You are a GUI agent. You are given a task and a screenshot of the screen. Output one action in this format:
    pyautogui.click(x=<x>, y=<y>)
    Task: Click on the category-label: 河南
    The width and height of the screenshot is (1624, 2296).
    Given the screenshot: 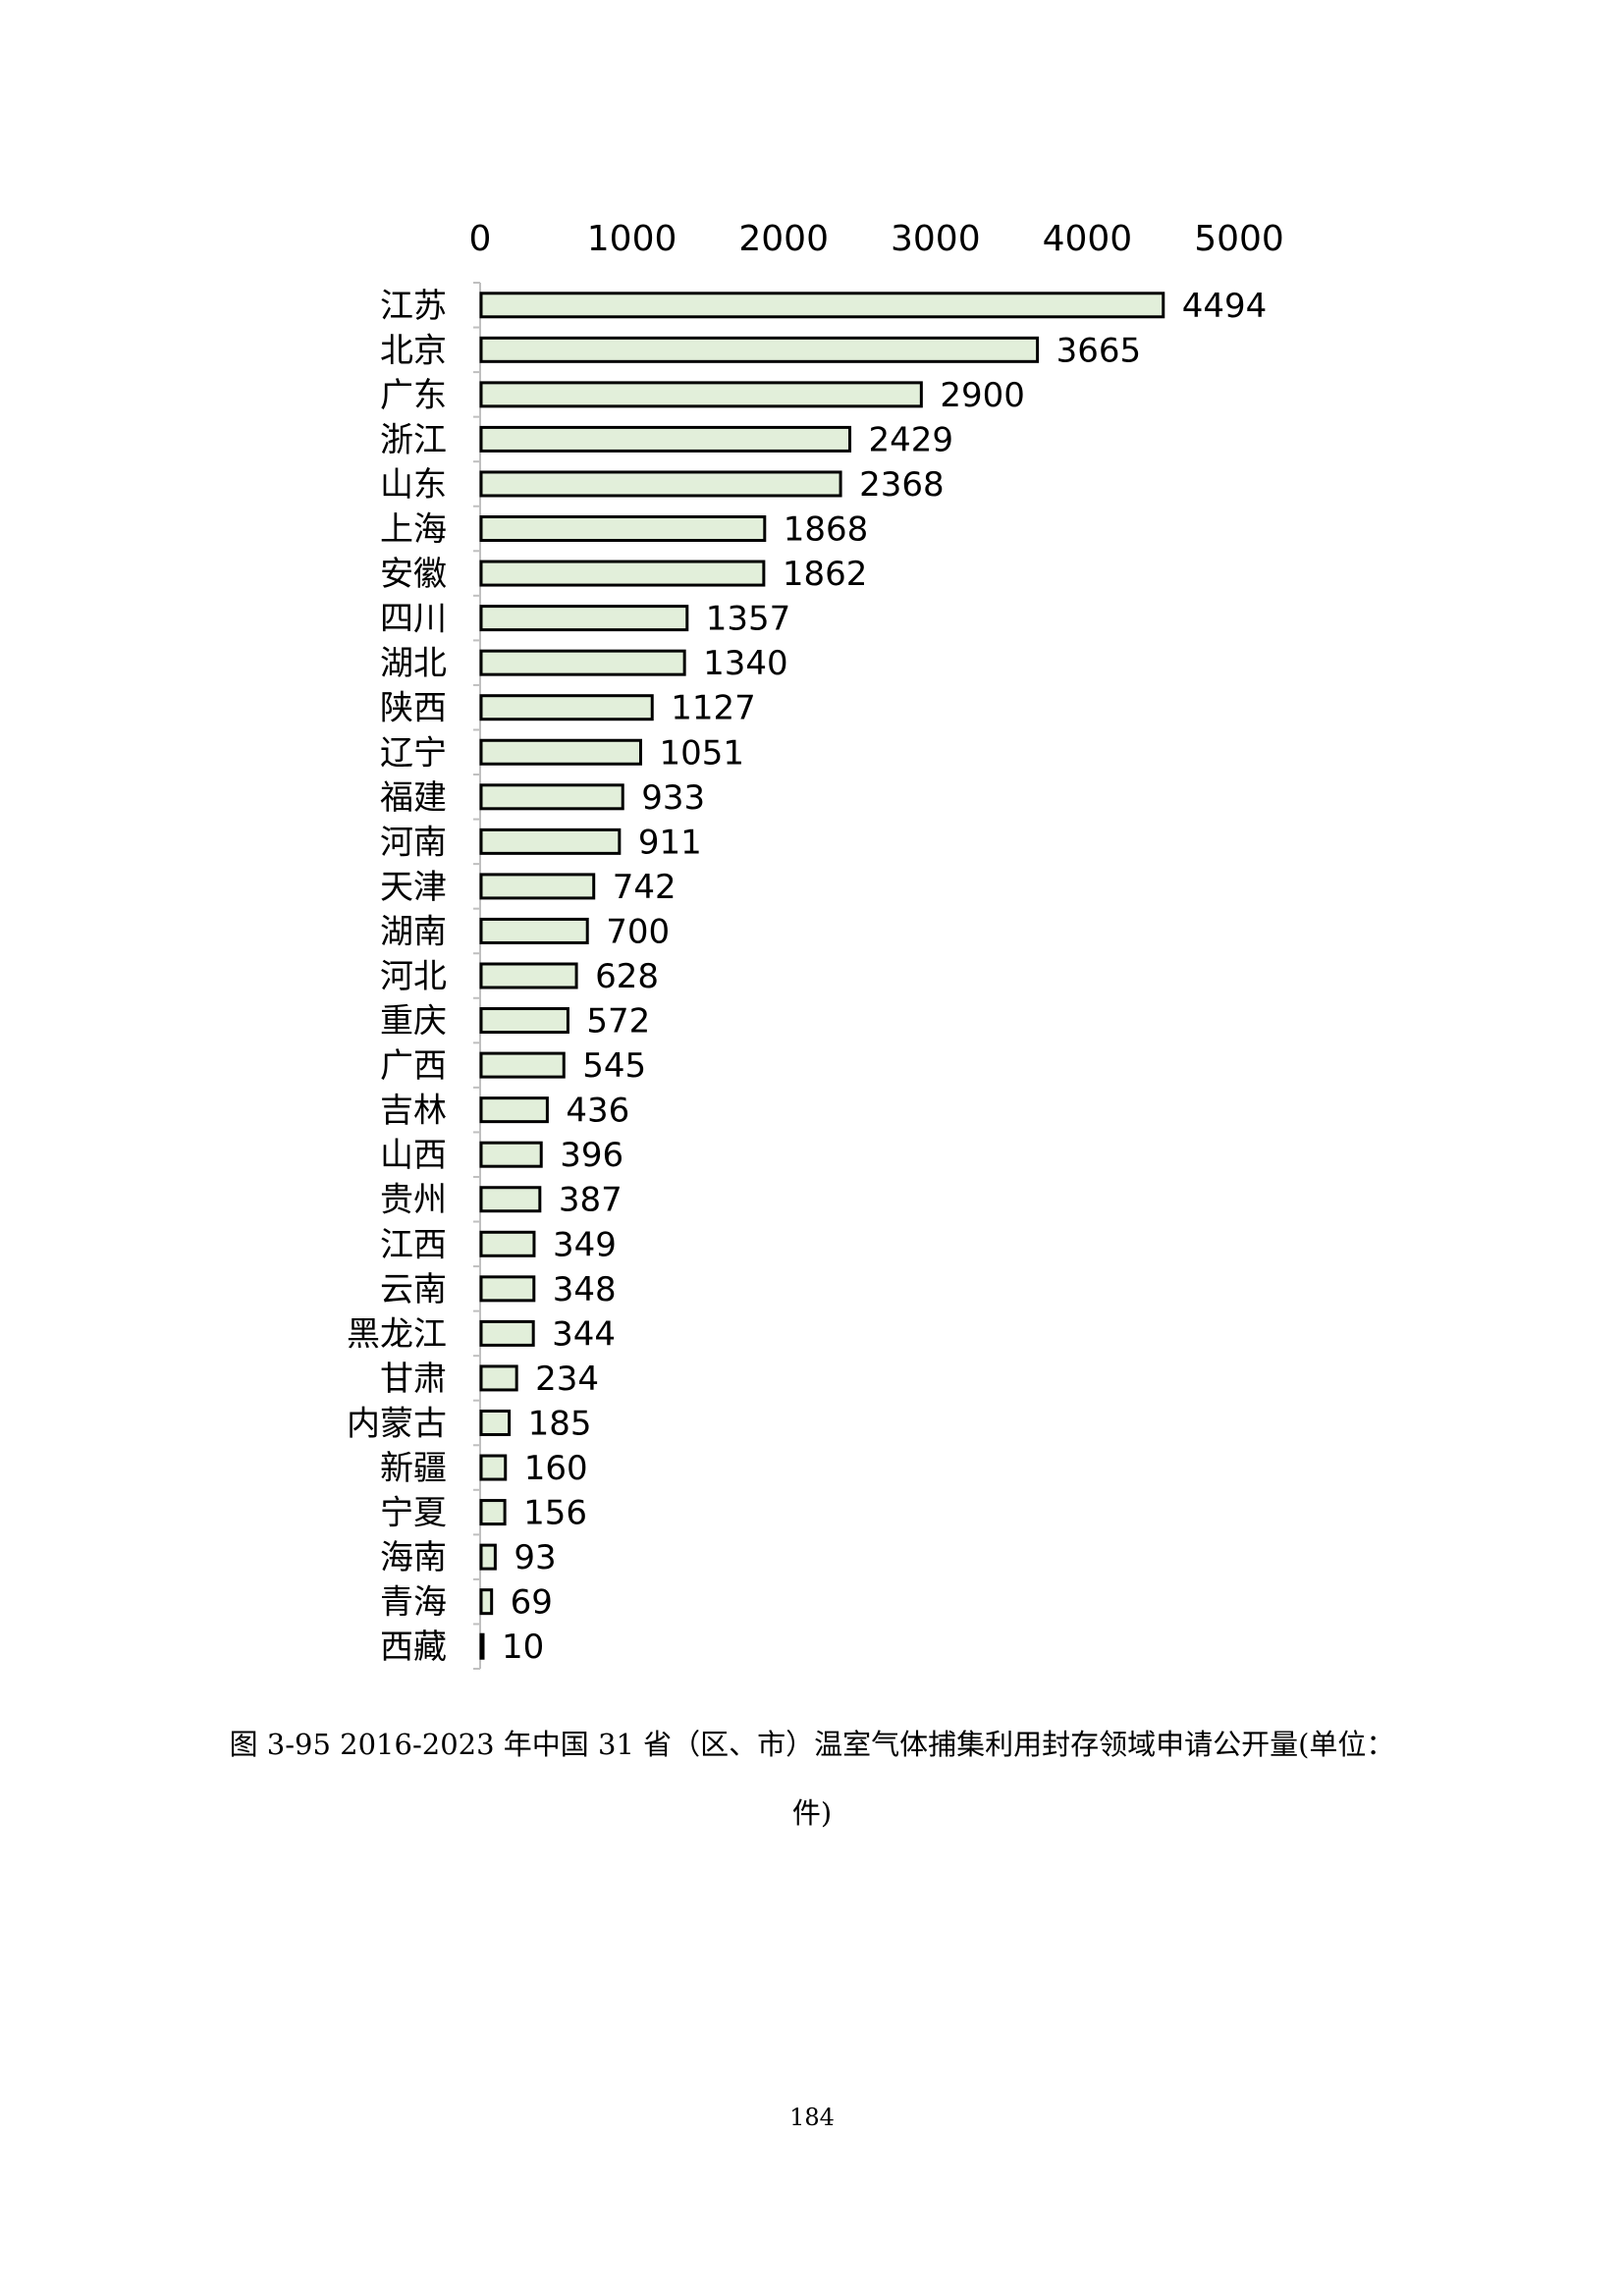 What is the action you would take?
    pyautogui.click(x=413, y=843)
    